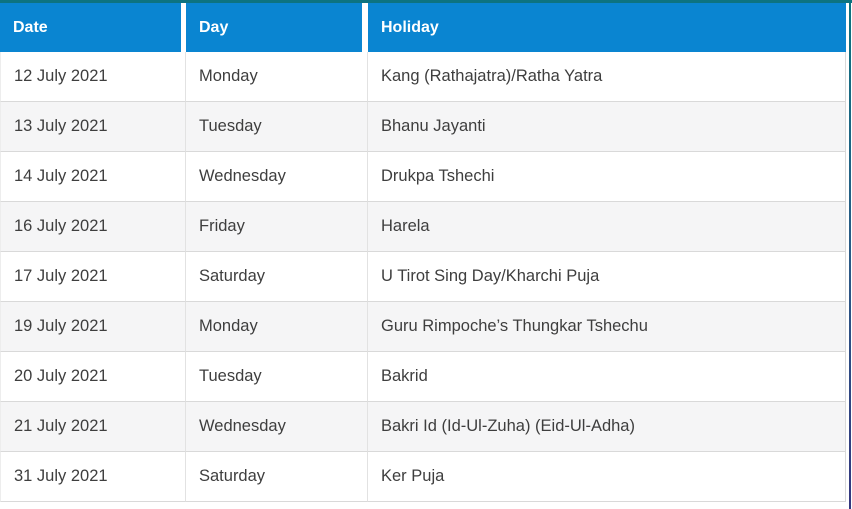 The width and height of the screenshot is (852, 509). What do you see at coordinates (607, 277) in the screenshot?
I see `holiday-cell: U Tirot Sing Day/Kharchi Puja` at bounding box center [607, 277].